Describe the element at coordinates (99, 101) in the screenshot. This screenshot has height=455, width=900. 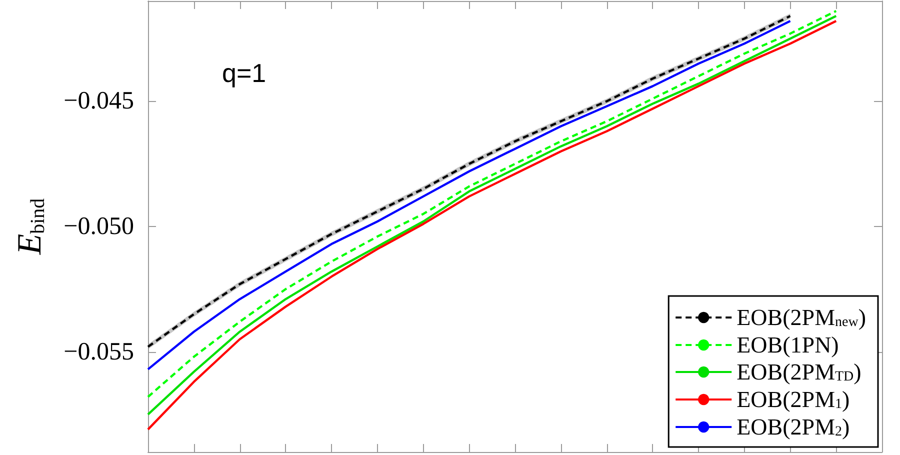
I see `y-tick-label: −0.045` at that location.